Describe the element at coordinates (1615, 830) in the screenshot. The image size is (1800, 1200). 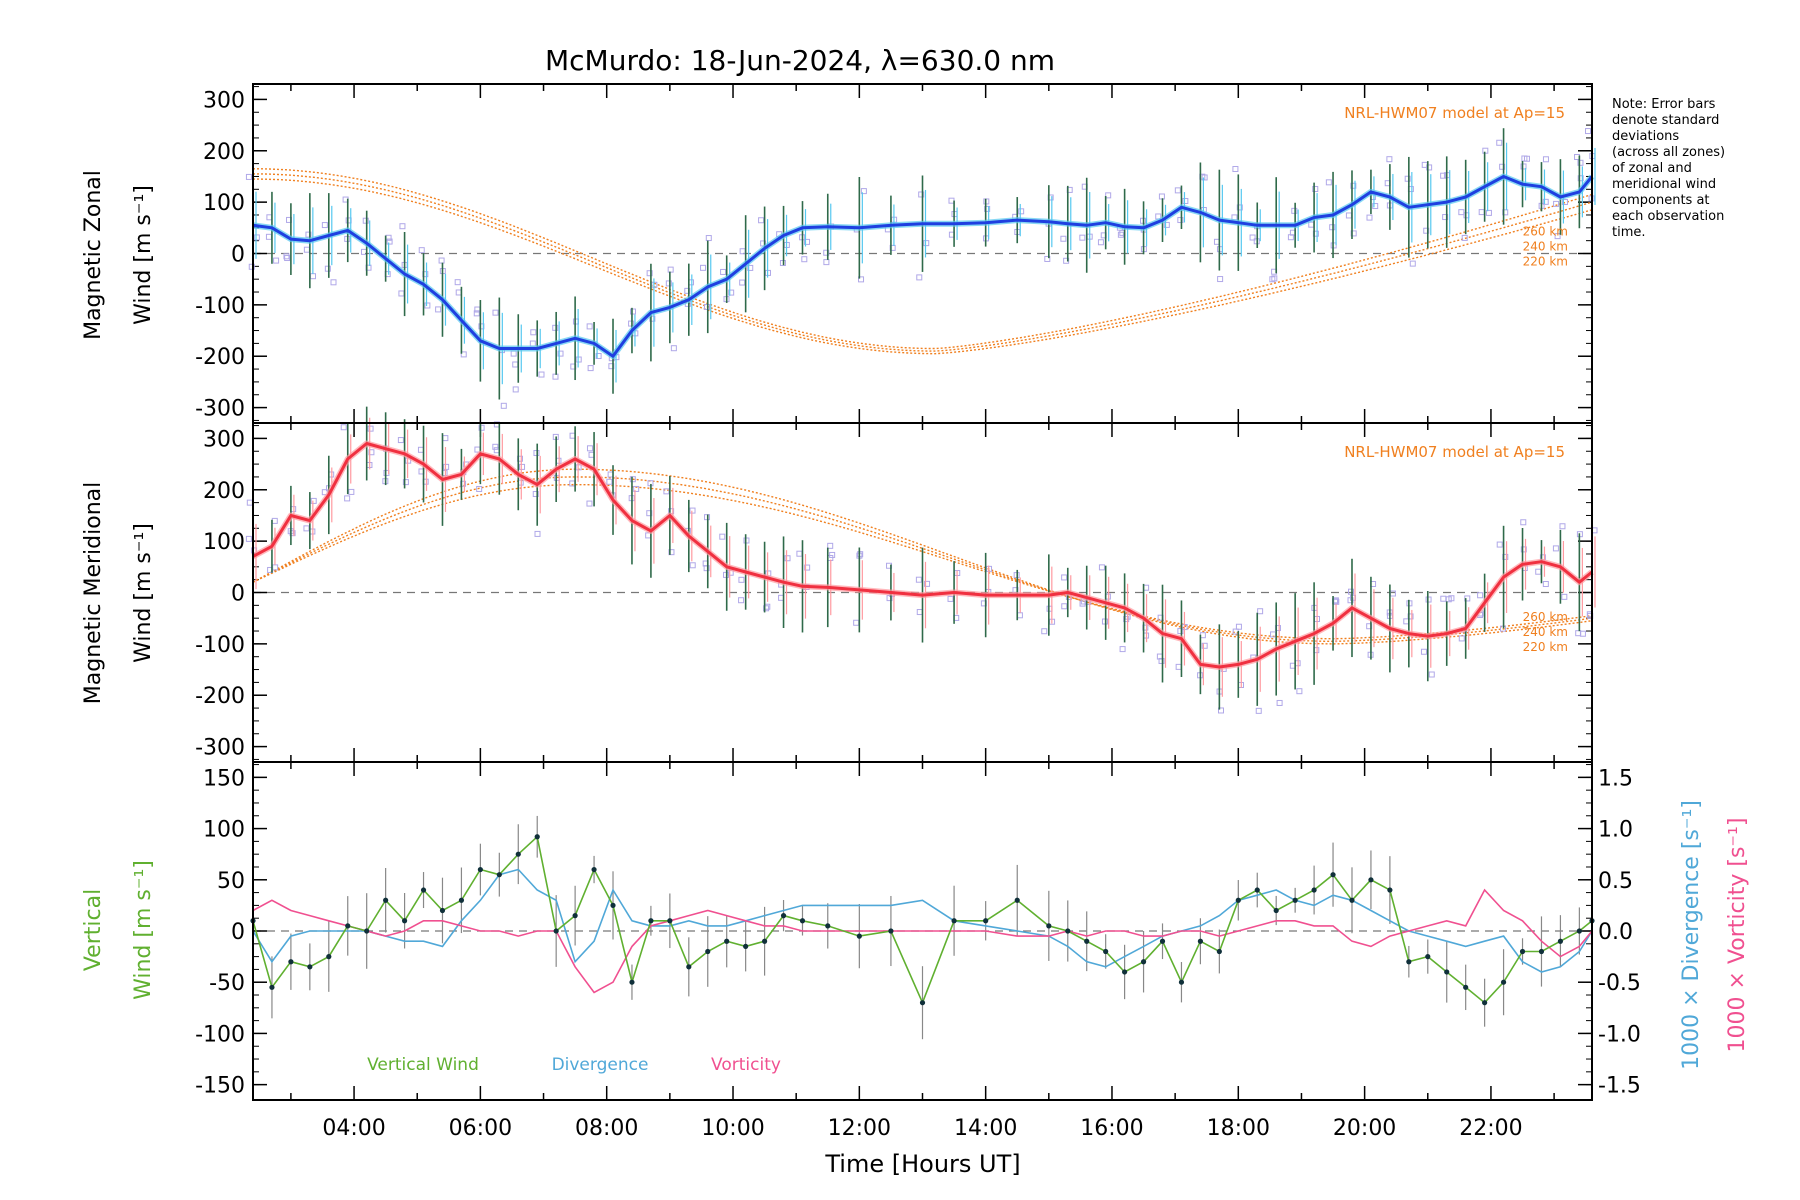
I see `y2-tick-label: 1.0` at that location.